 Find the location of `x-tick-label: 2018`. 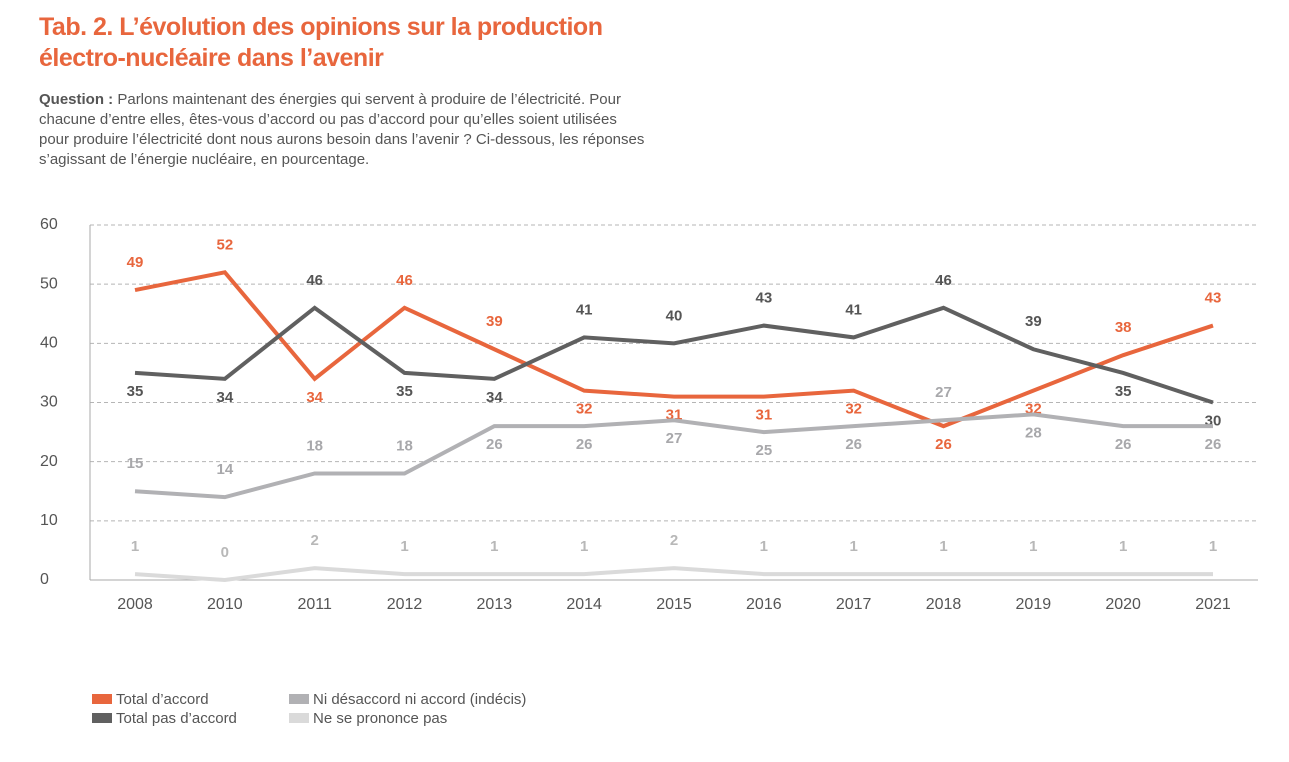

x-tick-label: 2018 is located at coordinates (944, 604).